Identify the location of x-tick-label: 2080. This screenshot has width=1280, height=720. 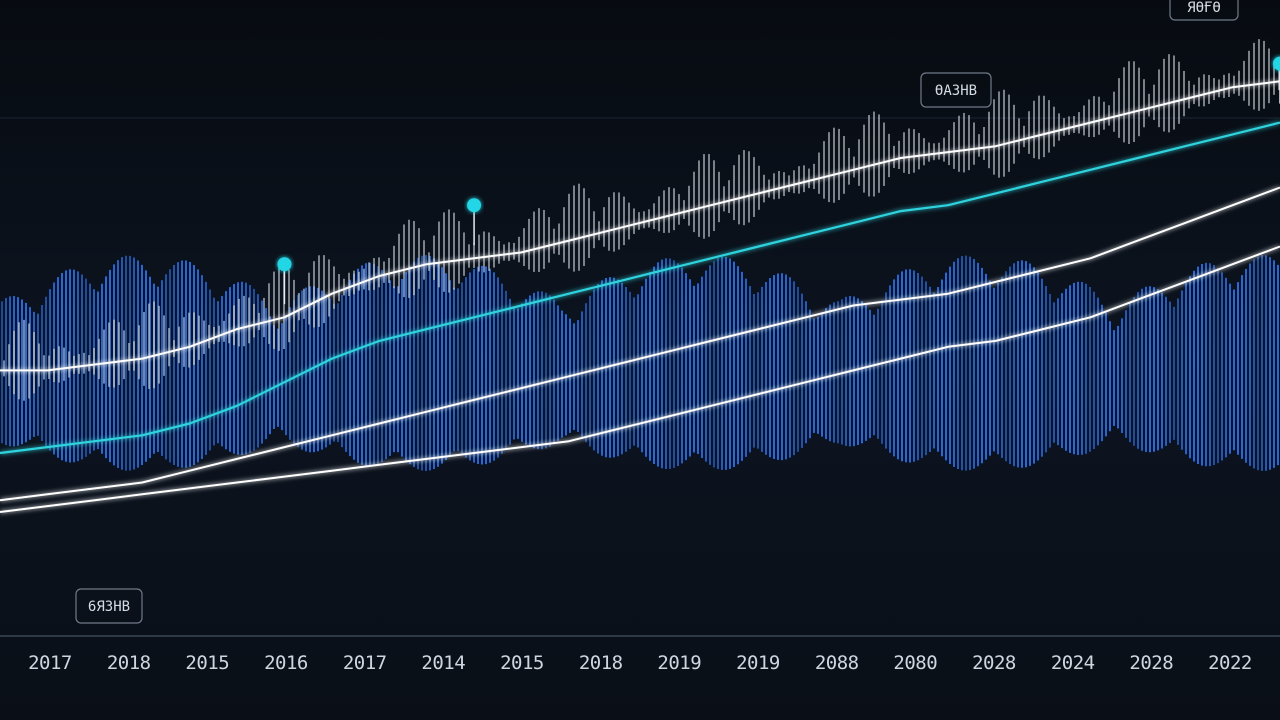
(915, 663).